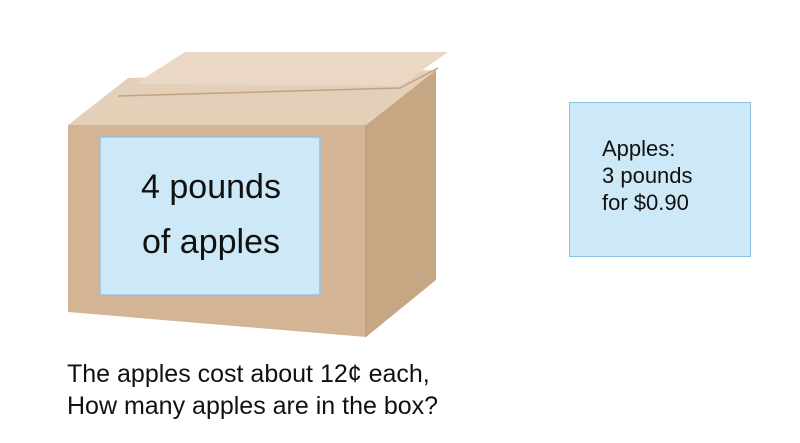  I want to click on price-card-quantity: 3 pounds, so click(647, 175).